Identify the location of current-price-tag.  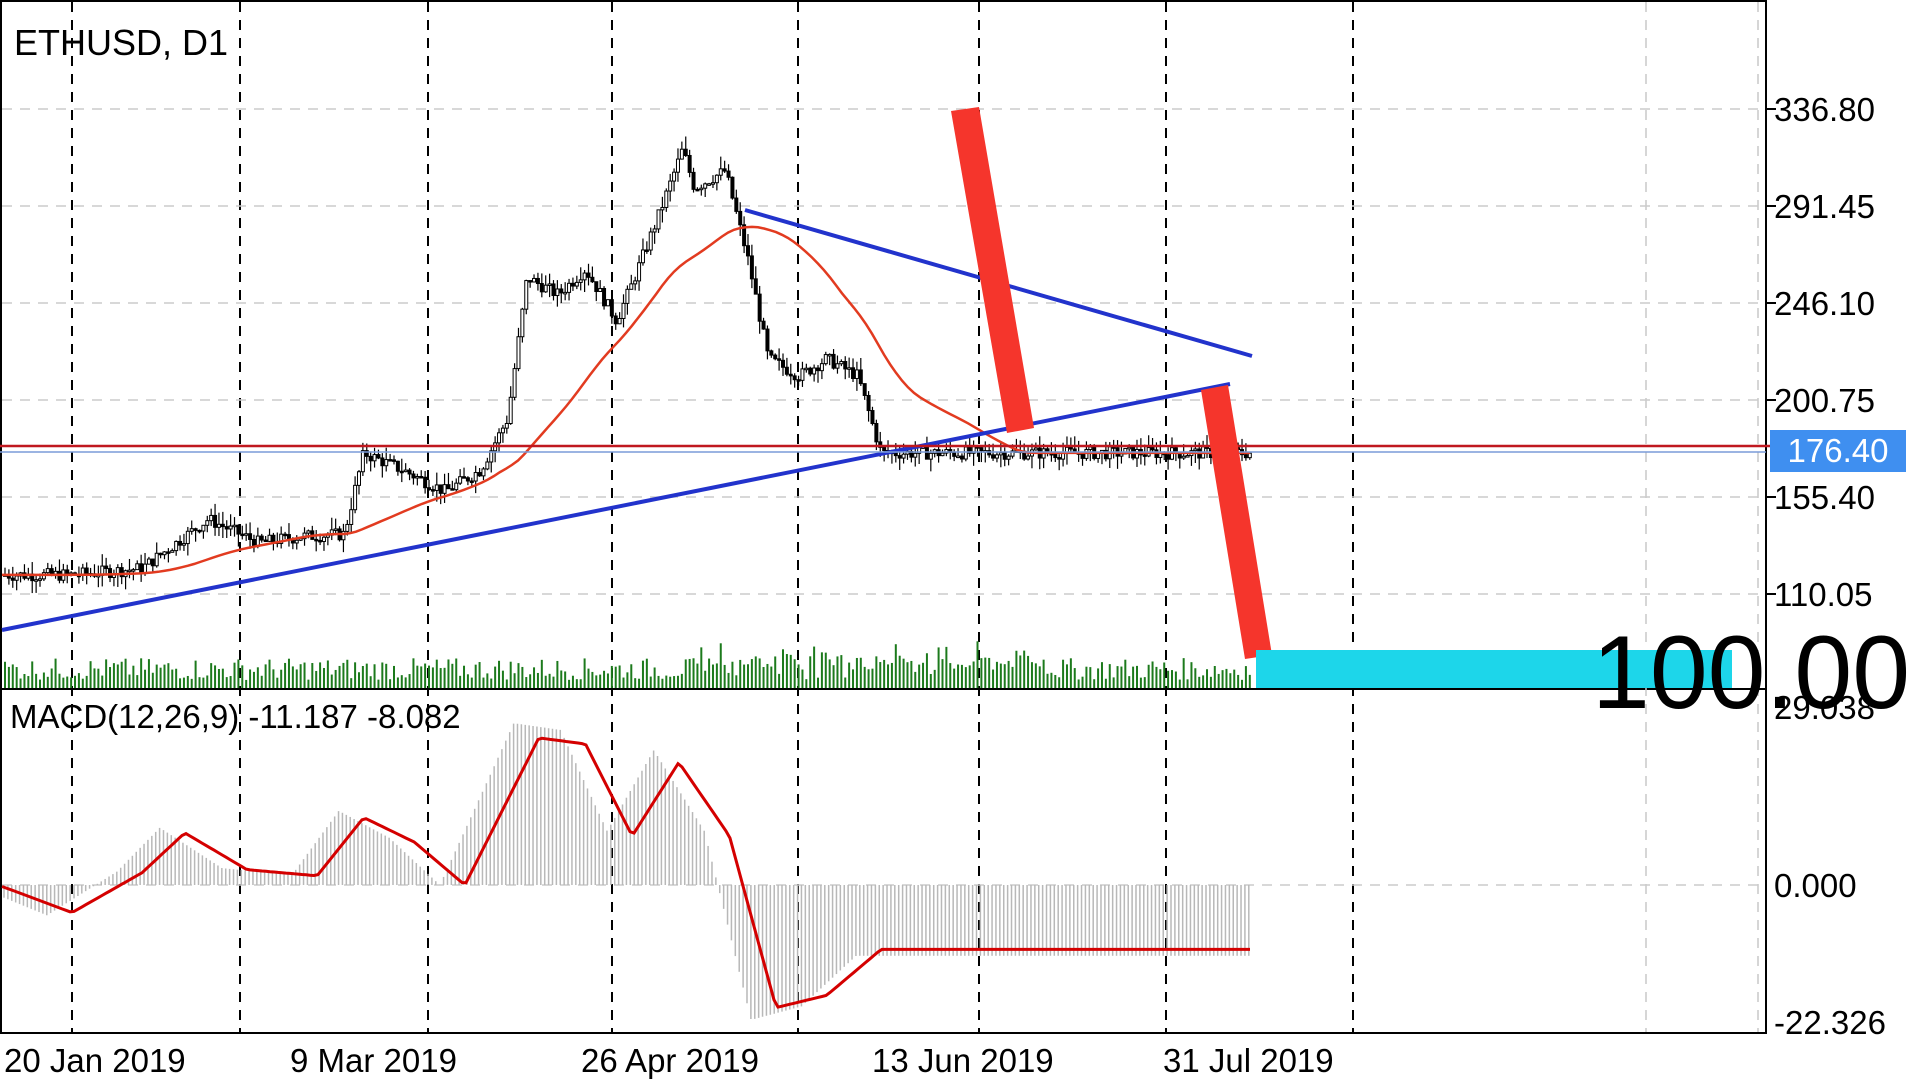
(1838, 451).